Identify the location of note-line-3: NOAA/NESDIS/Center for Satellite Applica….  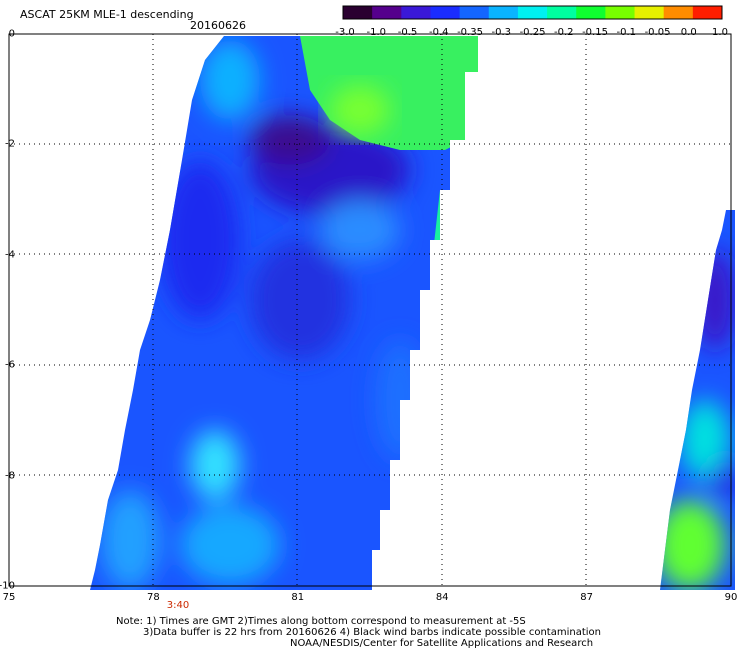
(442, 643).